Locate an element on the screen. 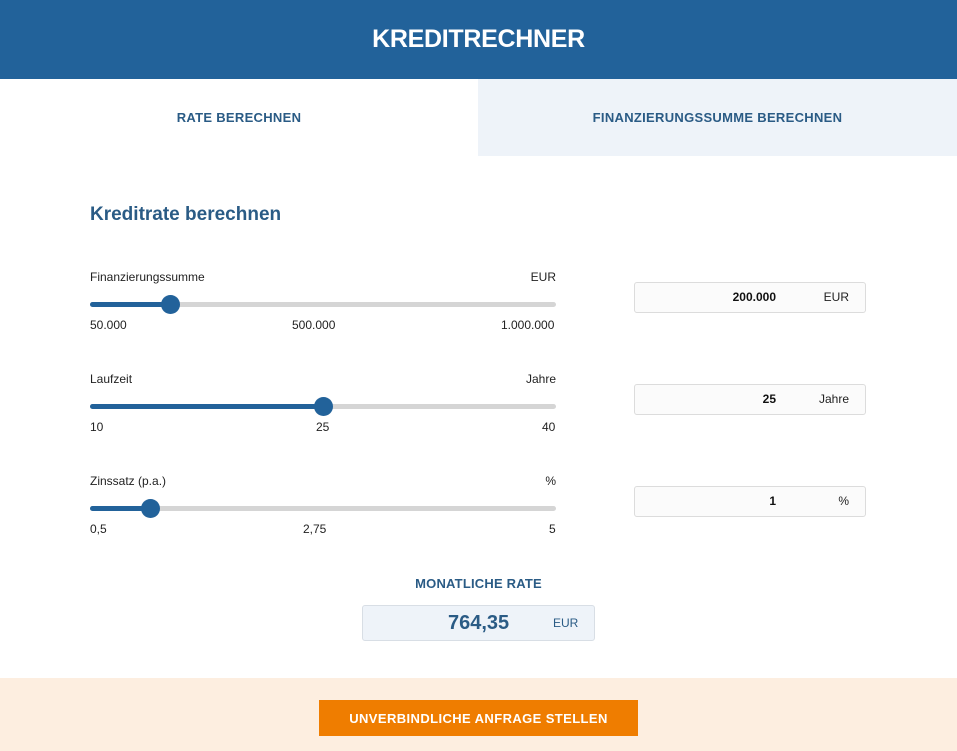  slider-mid-label: 25 is located at coordinates (323, 427).